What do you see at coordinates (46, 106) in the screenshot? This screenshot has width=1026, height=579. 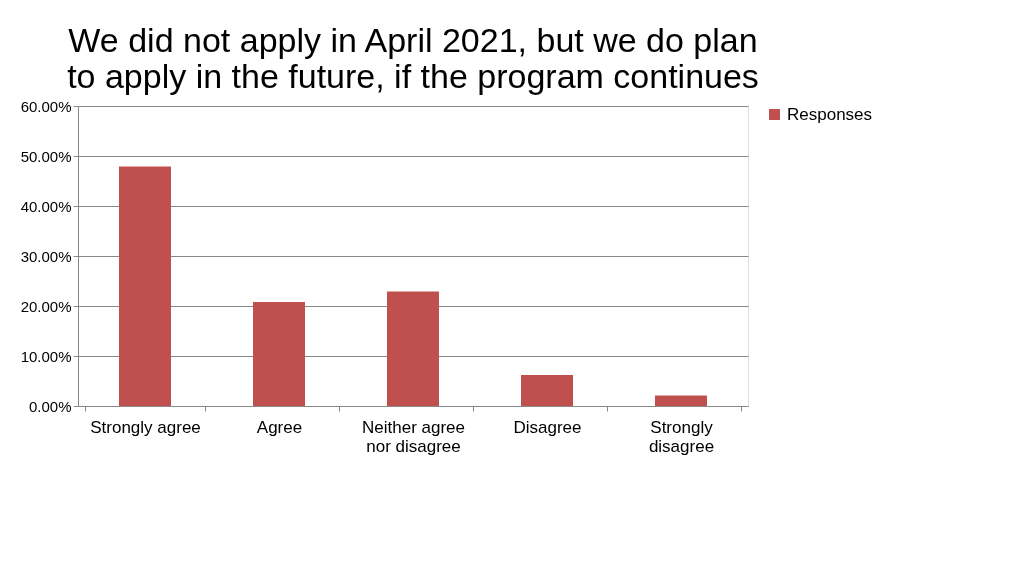 I see `y-tick-label: 60.00%` at bounding box center [46, 106].